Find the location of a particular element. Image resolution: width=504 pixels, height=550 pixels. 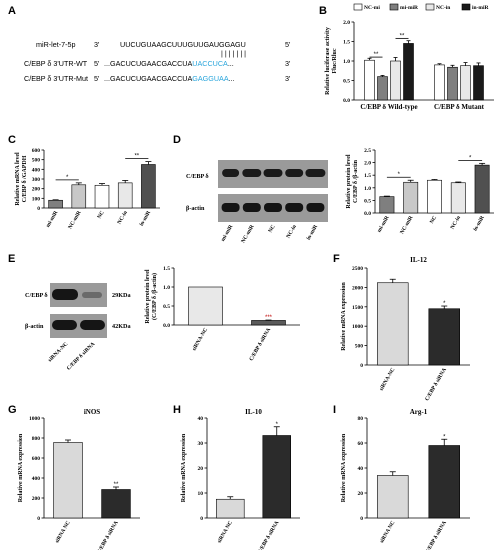

chart-f-bar is located at coordinates (392, 324).